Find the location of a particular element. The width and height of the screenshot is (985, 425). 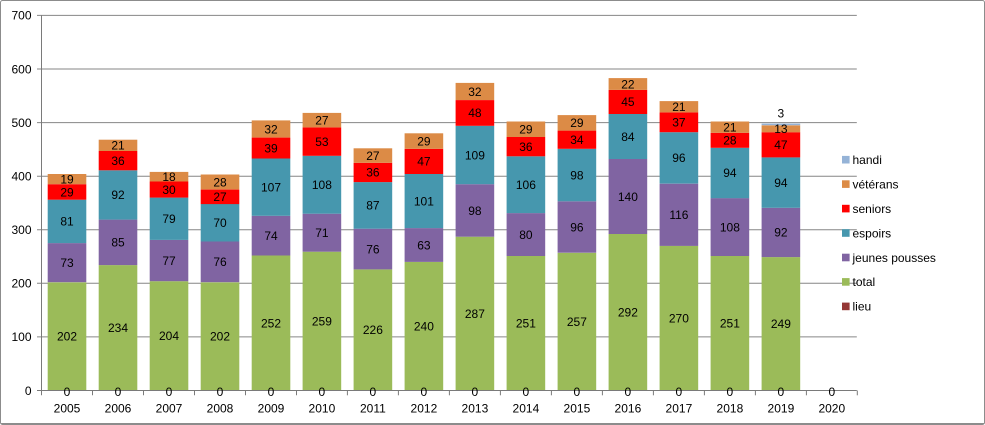

svg-text: 87 is located at coordinates (373, 206).